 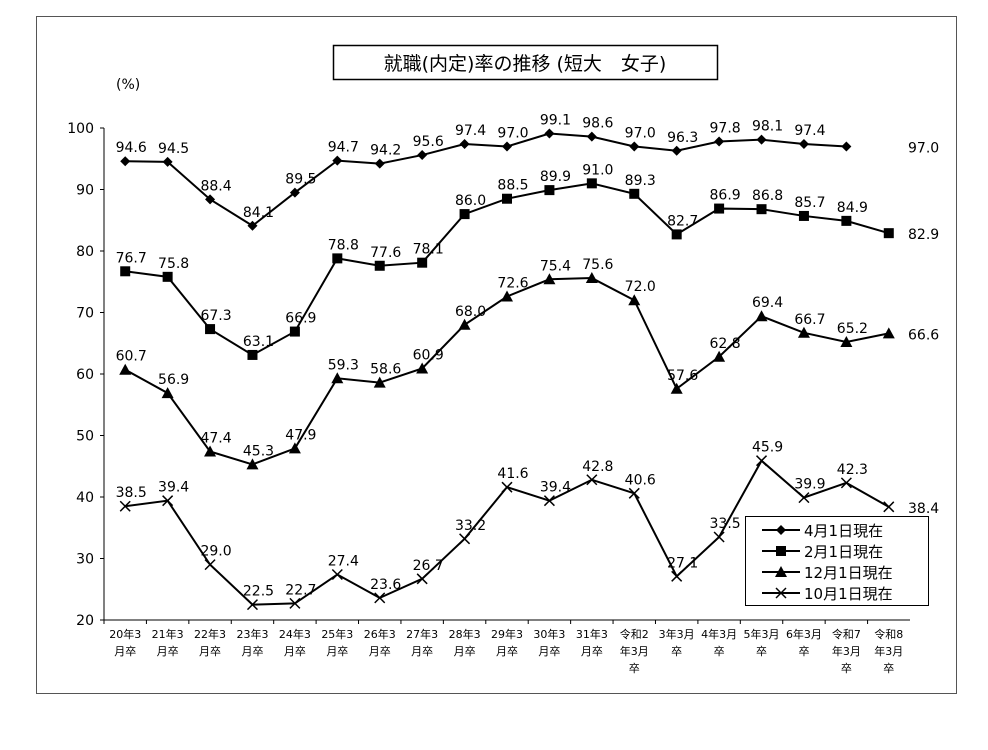 I want to click on data-label: 68.0, so click(x=470, y=312).